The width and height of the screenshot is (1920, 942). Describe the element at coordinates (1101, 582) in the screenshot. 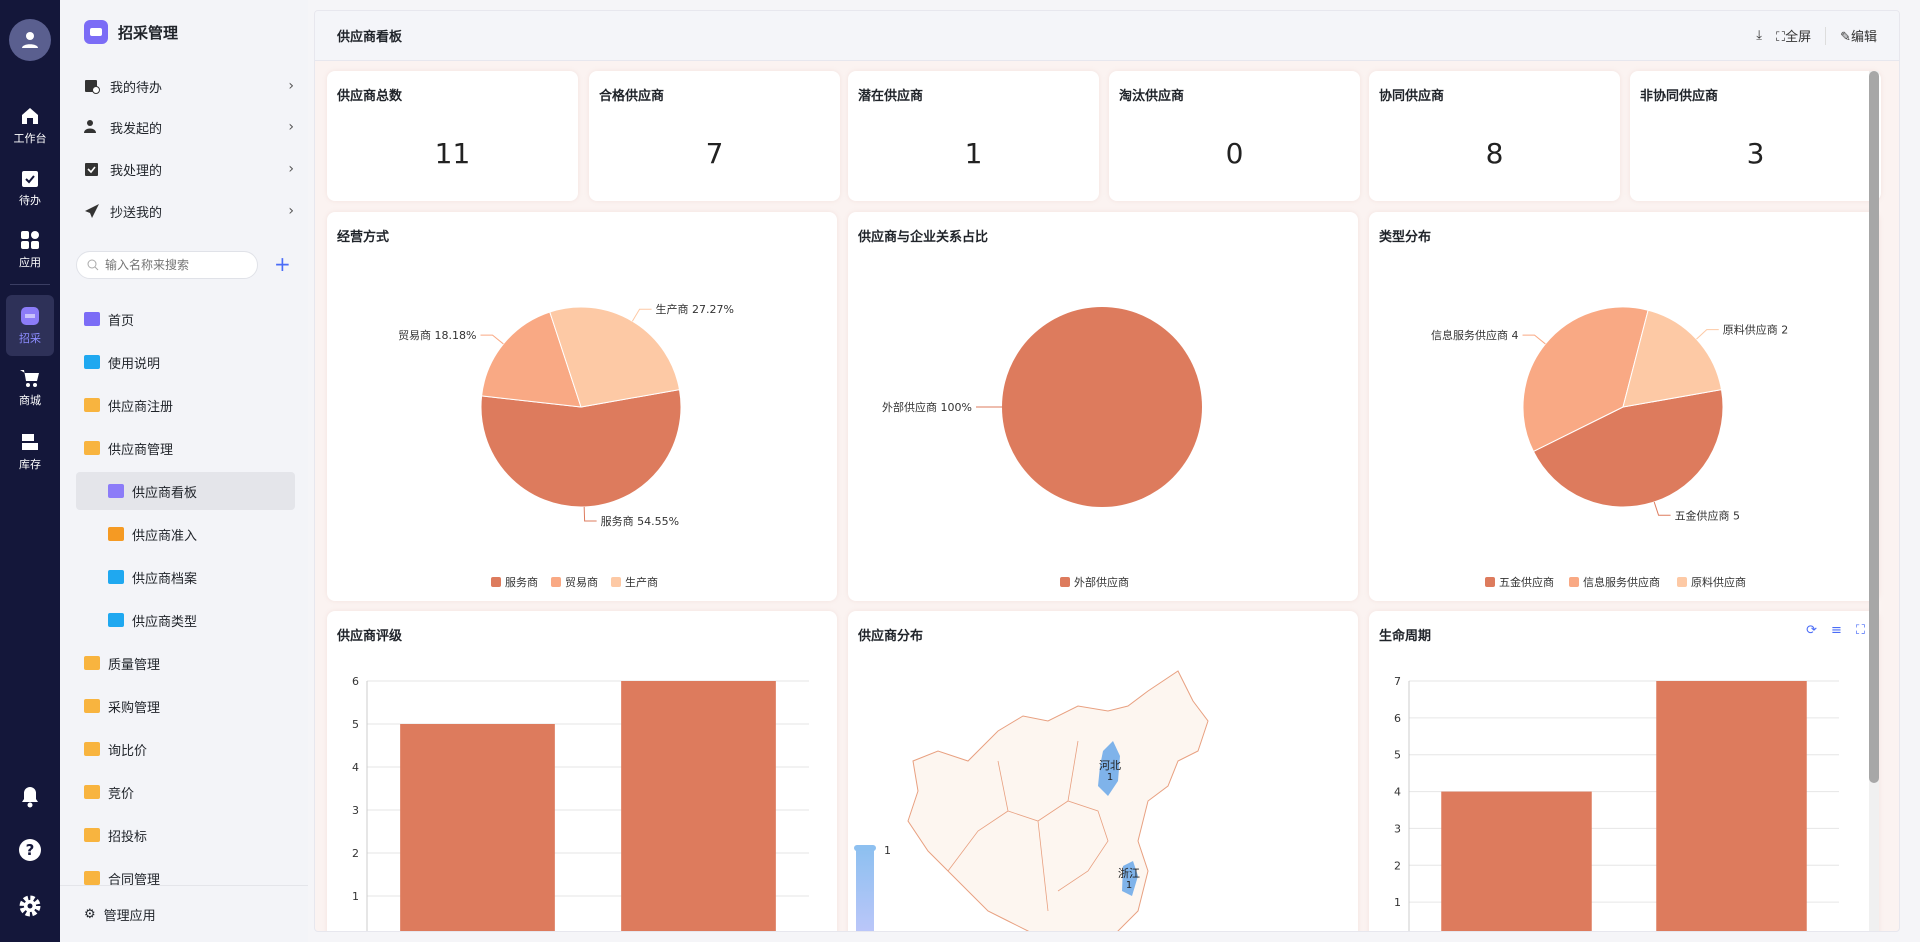

I see `legend-label: 外部供应商` at that location.